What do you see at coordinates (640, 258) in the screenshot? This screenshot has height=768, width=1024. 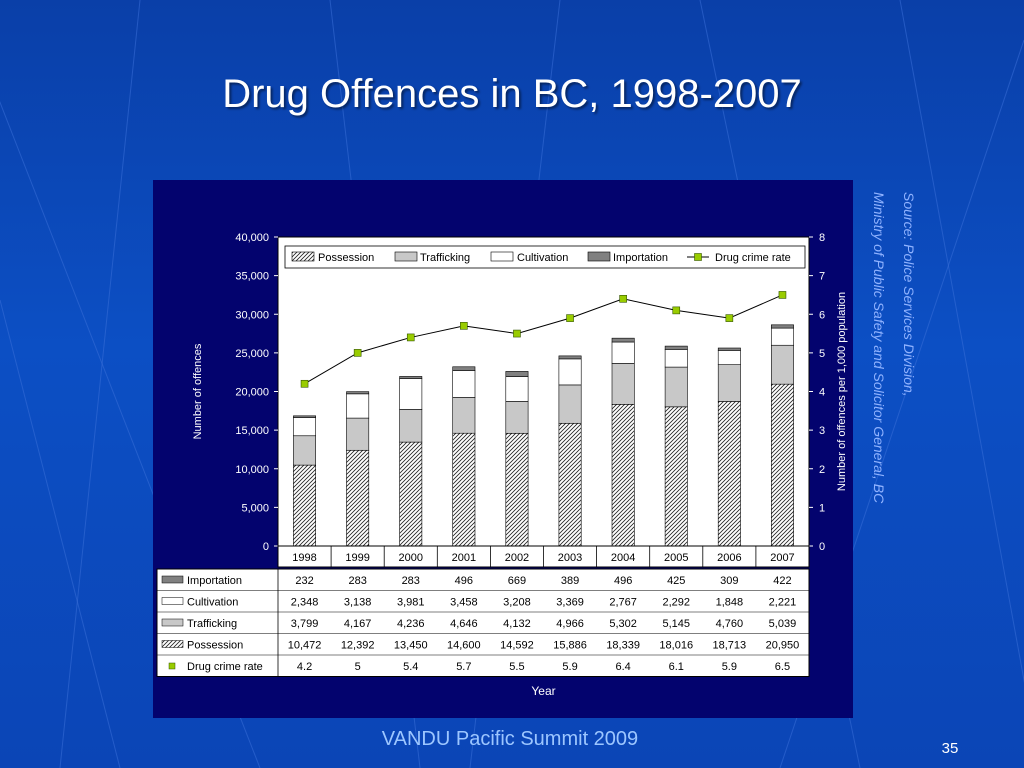 I see `legend-label: Importation` at bounding box center [640, 258].